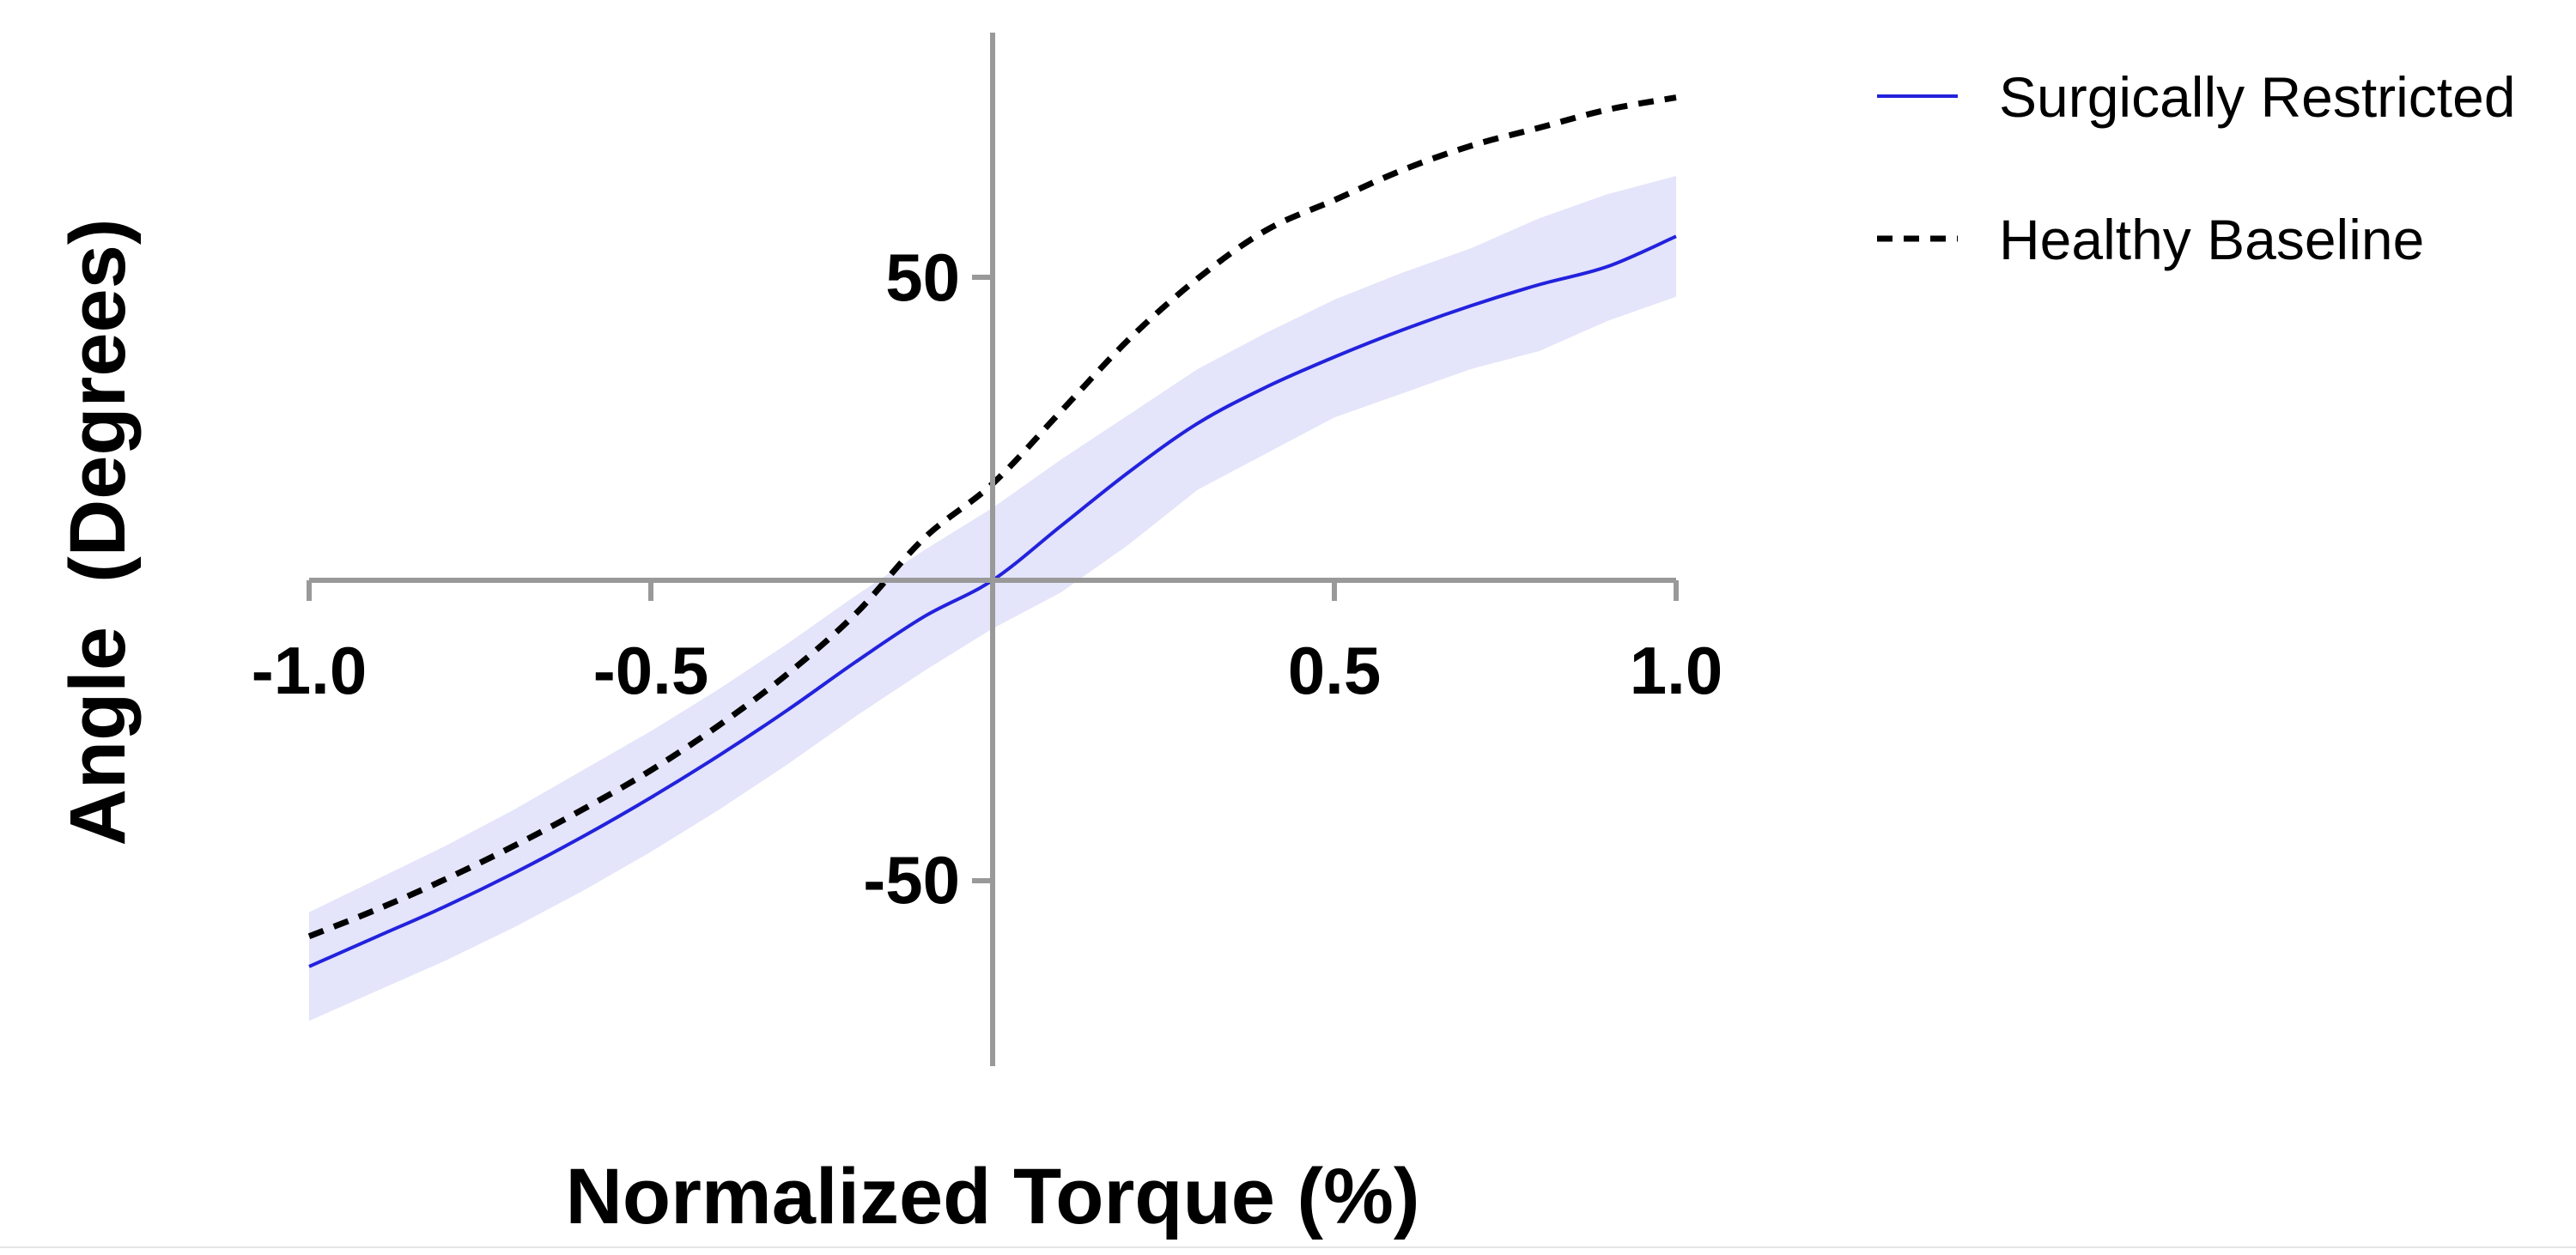 Image resolution: width=2576 pixels, height=1255 pixels. Describe the element at coordinates (2258, 97) in the screenshot. I see `legend-label-surgically-restricted: Surgically Restricted` at that location.